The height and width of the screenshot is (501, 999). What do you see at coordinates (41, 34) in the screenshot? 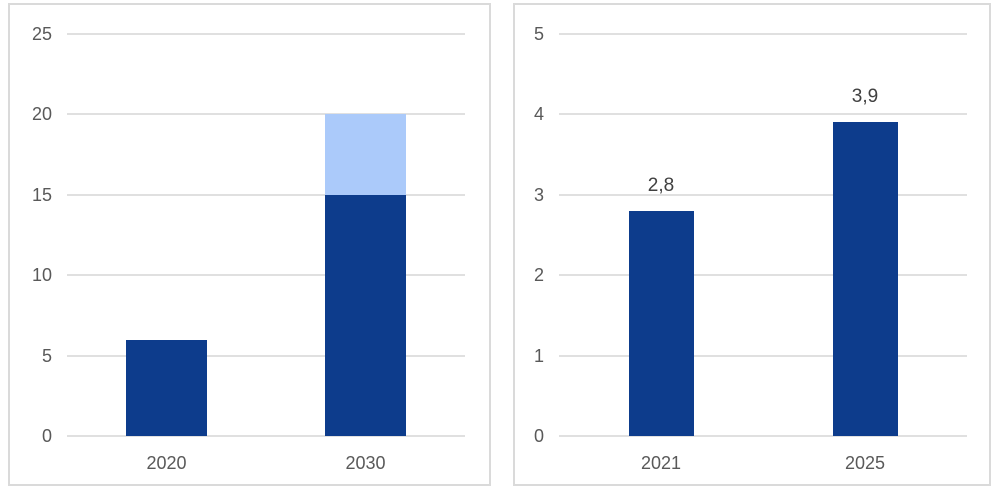
I see `y-axis-tick-label: 25` at bounding box center [41, 34].